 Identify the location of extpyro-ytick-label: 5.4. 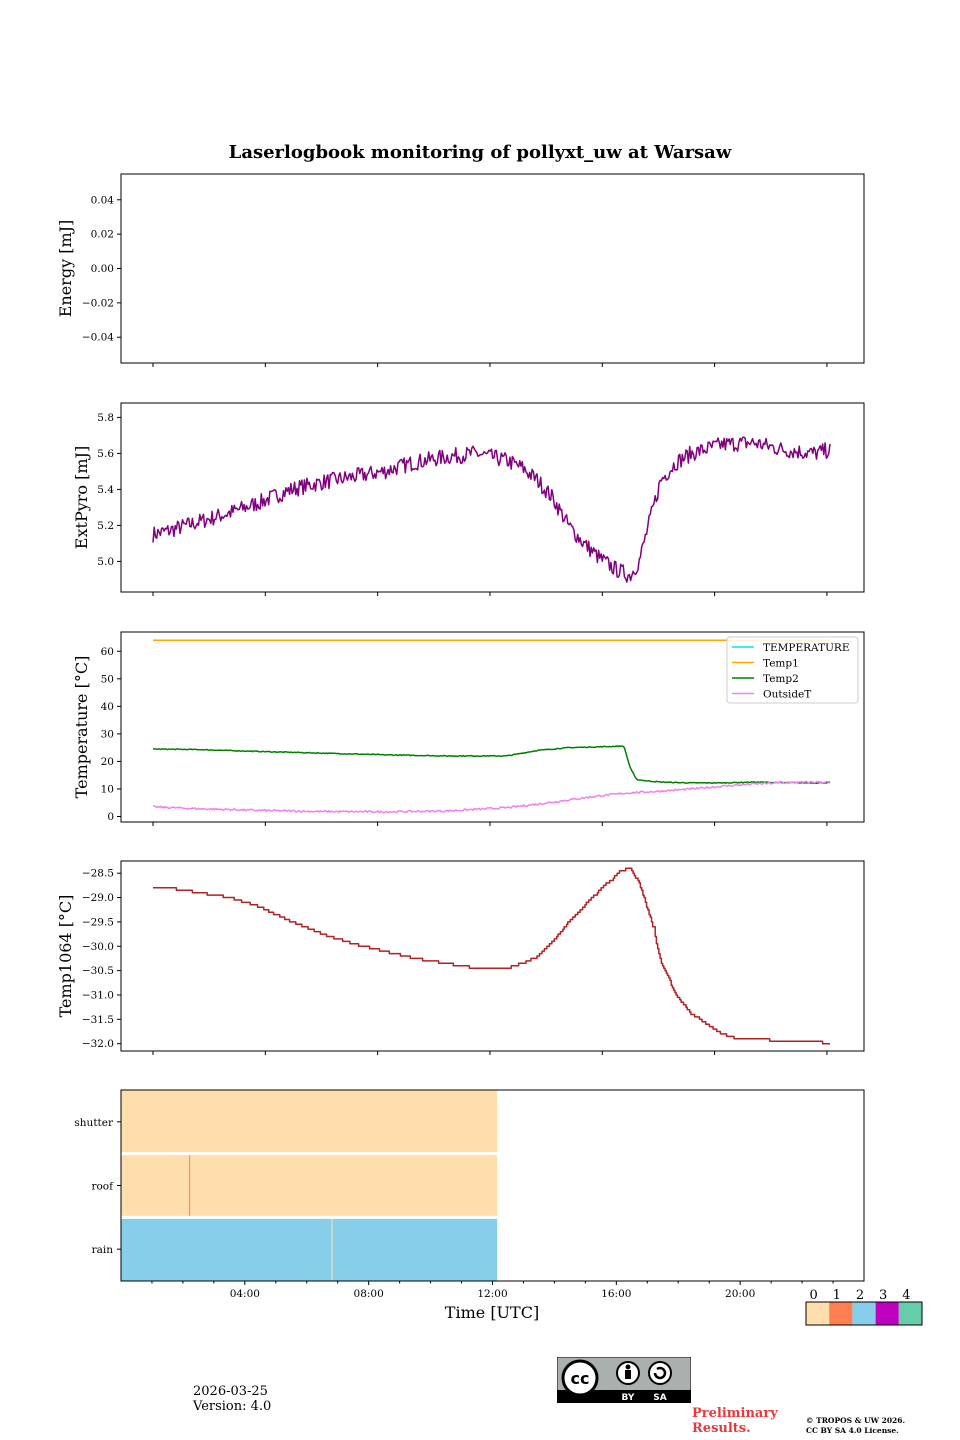
(105, 490).